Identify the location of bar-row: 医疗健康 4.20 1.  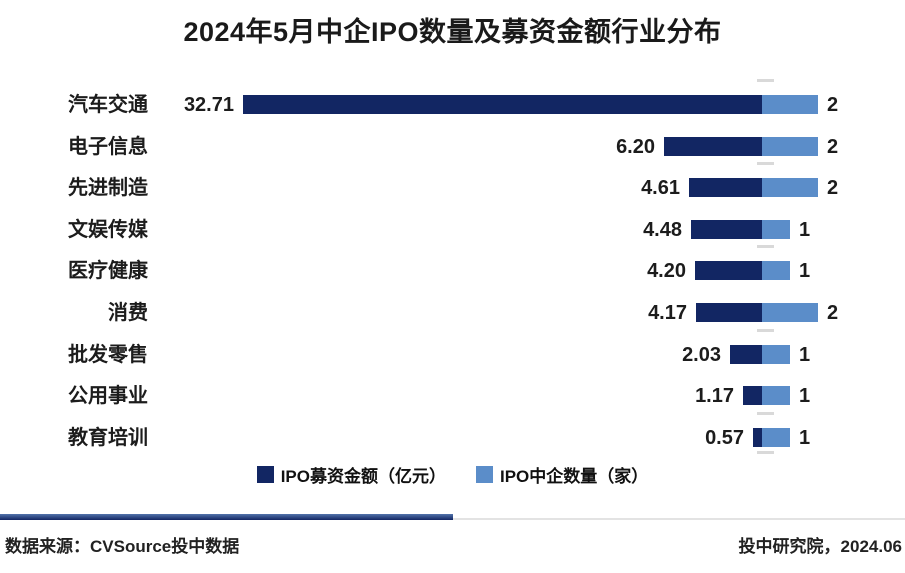
(452, 271).